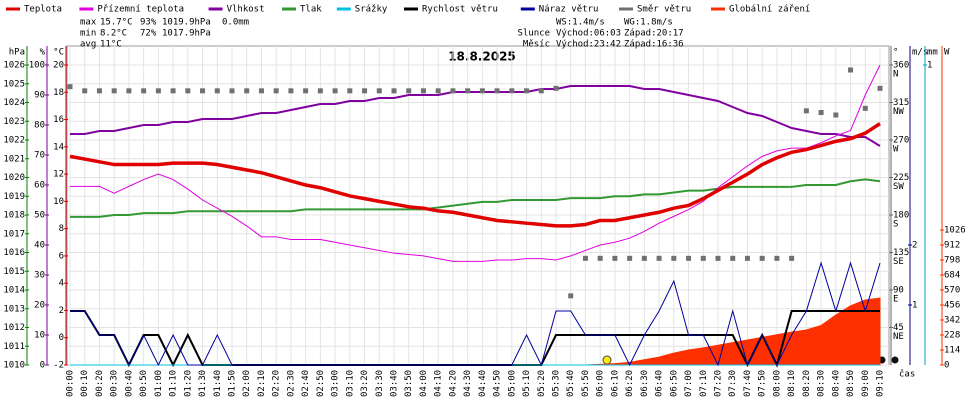 The image size is (966, 400). I want to click on info-value: Západ:16:36, so click(654, 45).